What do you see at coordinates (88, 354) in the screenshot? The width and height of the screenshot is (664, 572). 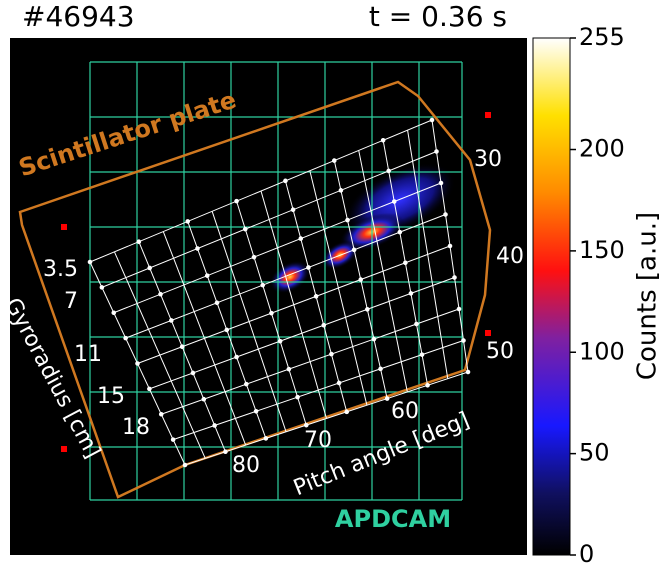 I see `gyroradius-tick: 11` at bounding box center [88, 354].